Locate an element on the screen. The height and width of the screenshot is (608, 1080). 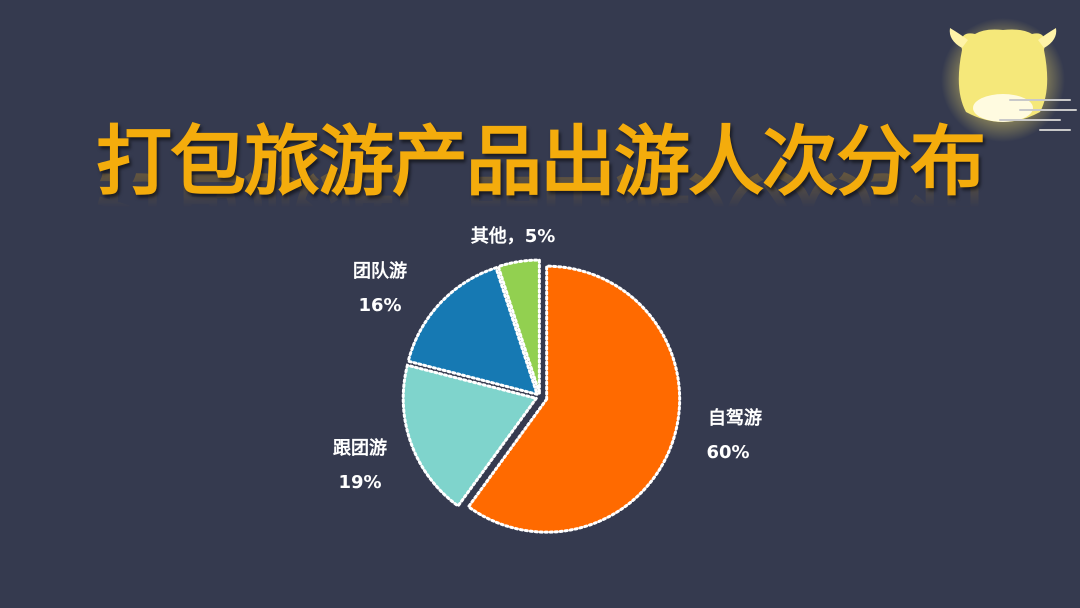
slice-label-combined: 其他，5% is located at coordinates (513, 236).